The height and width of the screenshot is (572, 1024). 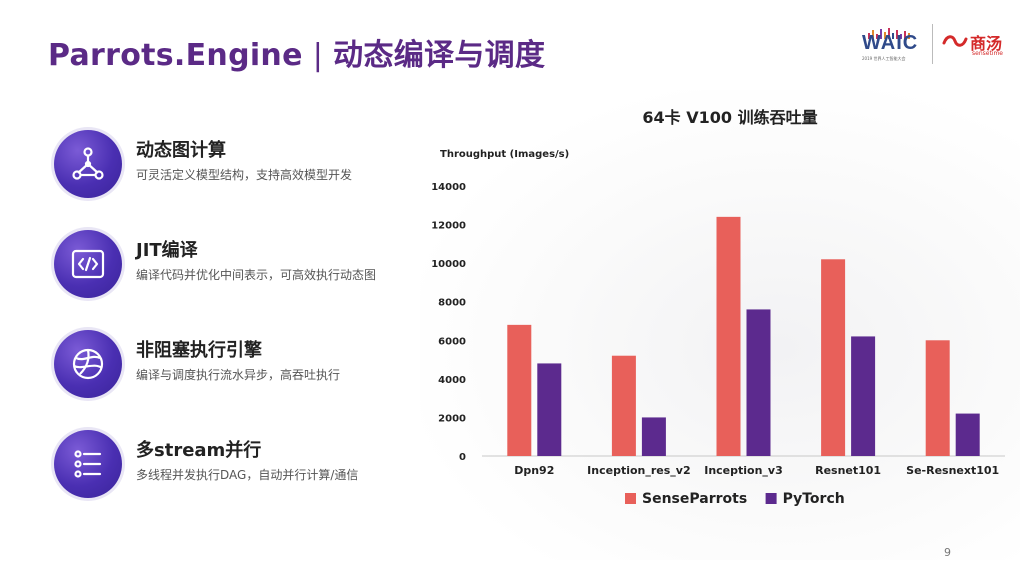 What do you see at coordinates (247, 475) in the screenshot?
I see `feature-desc: 多线程并发执行DAG，自动并行计算/通信` at bounding box center [247, 475].